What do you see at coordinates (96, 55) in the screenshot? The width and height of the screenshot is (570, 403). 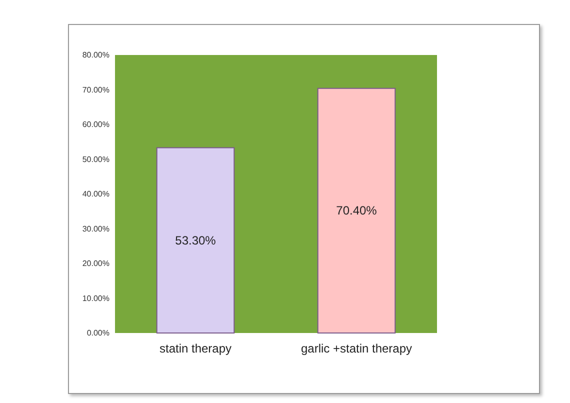 I see `y-tick-label: 80.00%` at bounding box center [96, 55].